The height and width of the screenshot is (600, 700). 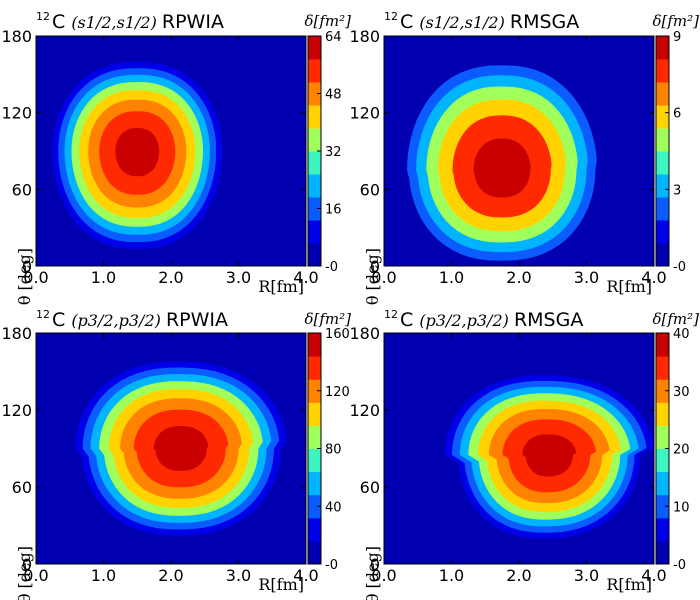 What do you see at coordinates (681, 507) in the screenshot?
I see `colorbar-tick-label: 10` at bounding box center [681, 507].